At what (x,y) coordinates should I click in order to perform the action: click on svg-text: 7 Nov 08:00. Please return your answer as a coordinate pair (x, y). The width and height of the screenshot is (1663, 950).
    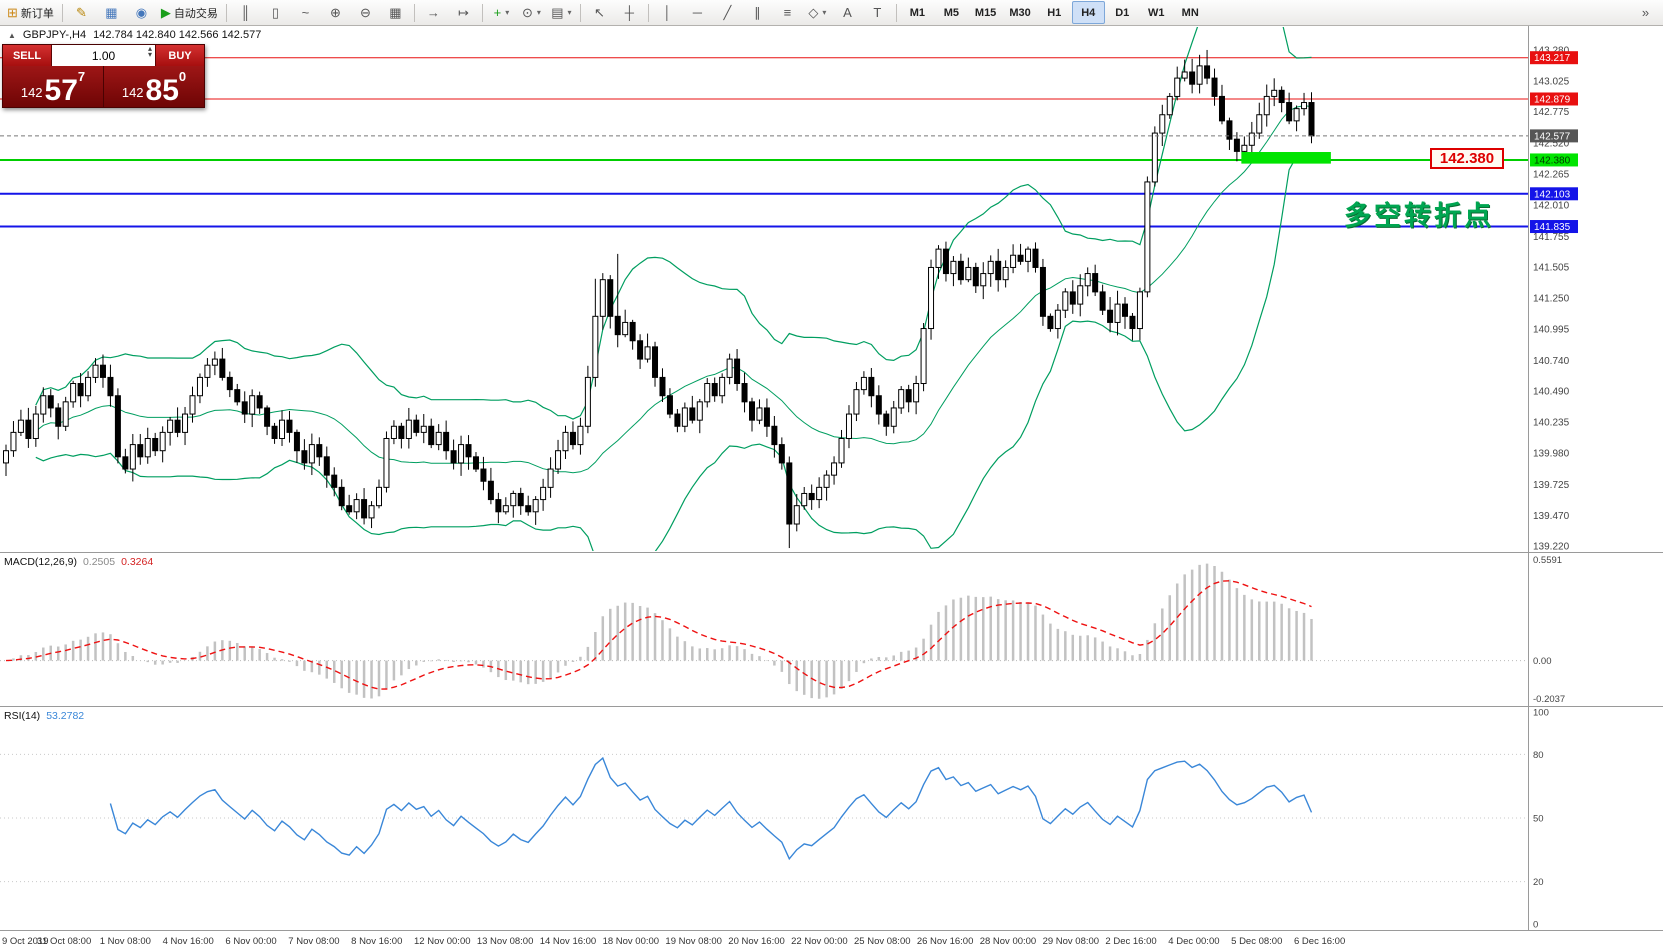
    Looking at the image, I should click on (313, 941).